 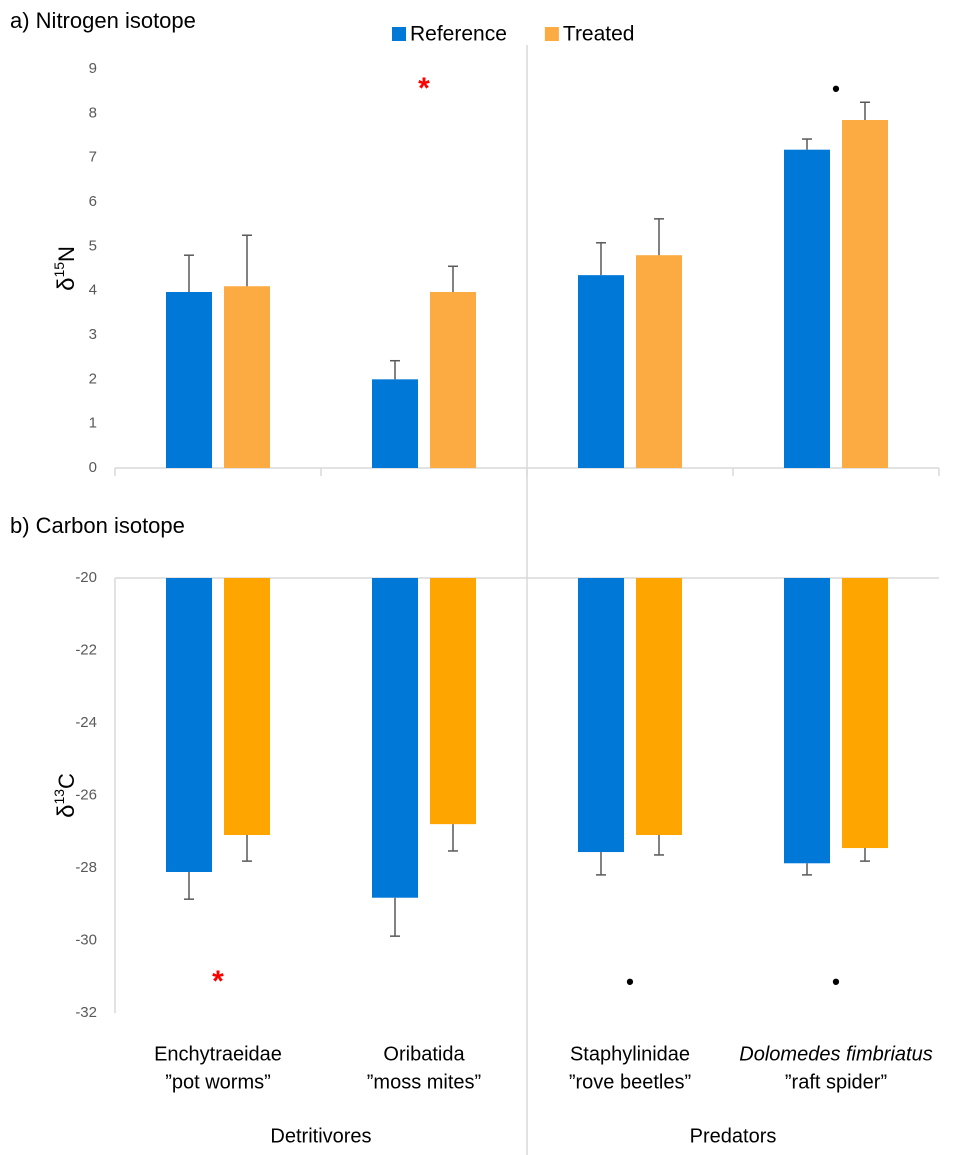 I want to click on x-category-label: ”raft spider”, so click(x=836, y=1082).